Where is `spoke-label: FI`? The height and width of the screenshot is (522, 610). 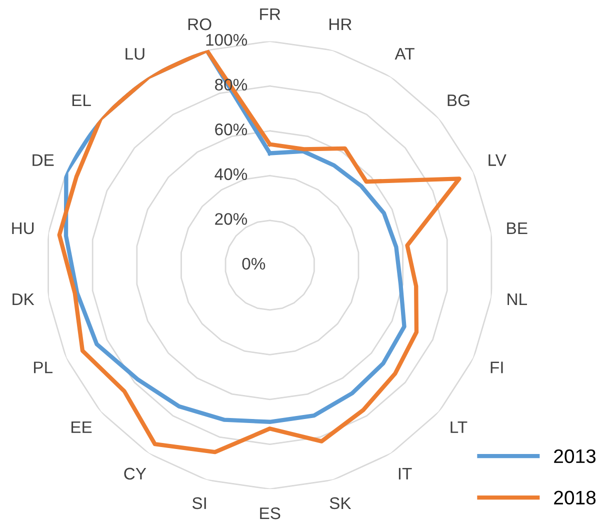 spoke-label: FI is located at coordinates (496, 368).